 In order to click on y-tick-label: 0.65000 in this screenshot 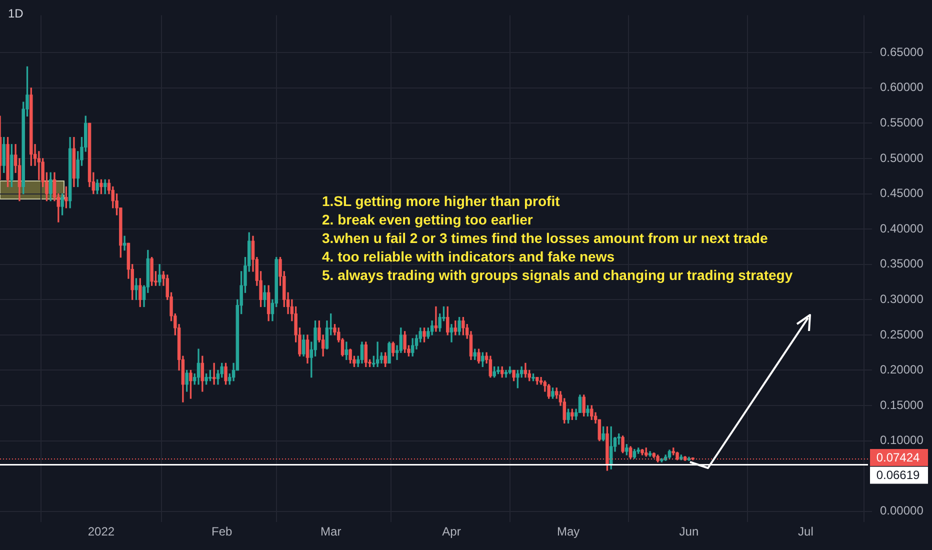, I will do `click(902, 51)`.